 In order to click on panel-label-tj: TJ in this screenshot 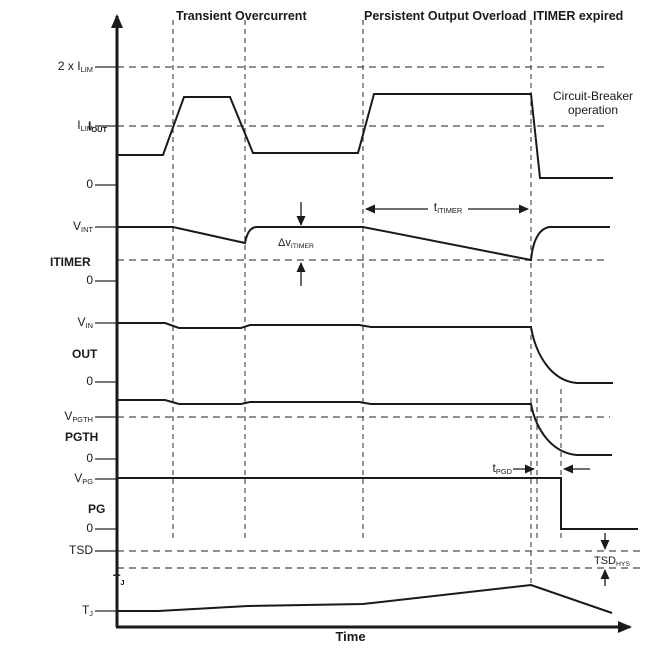, I will do `click(119, 580)`.